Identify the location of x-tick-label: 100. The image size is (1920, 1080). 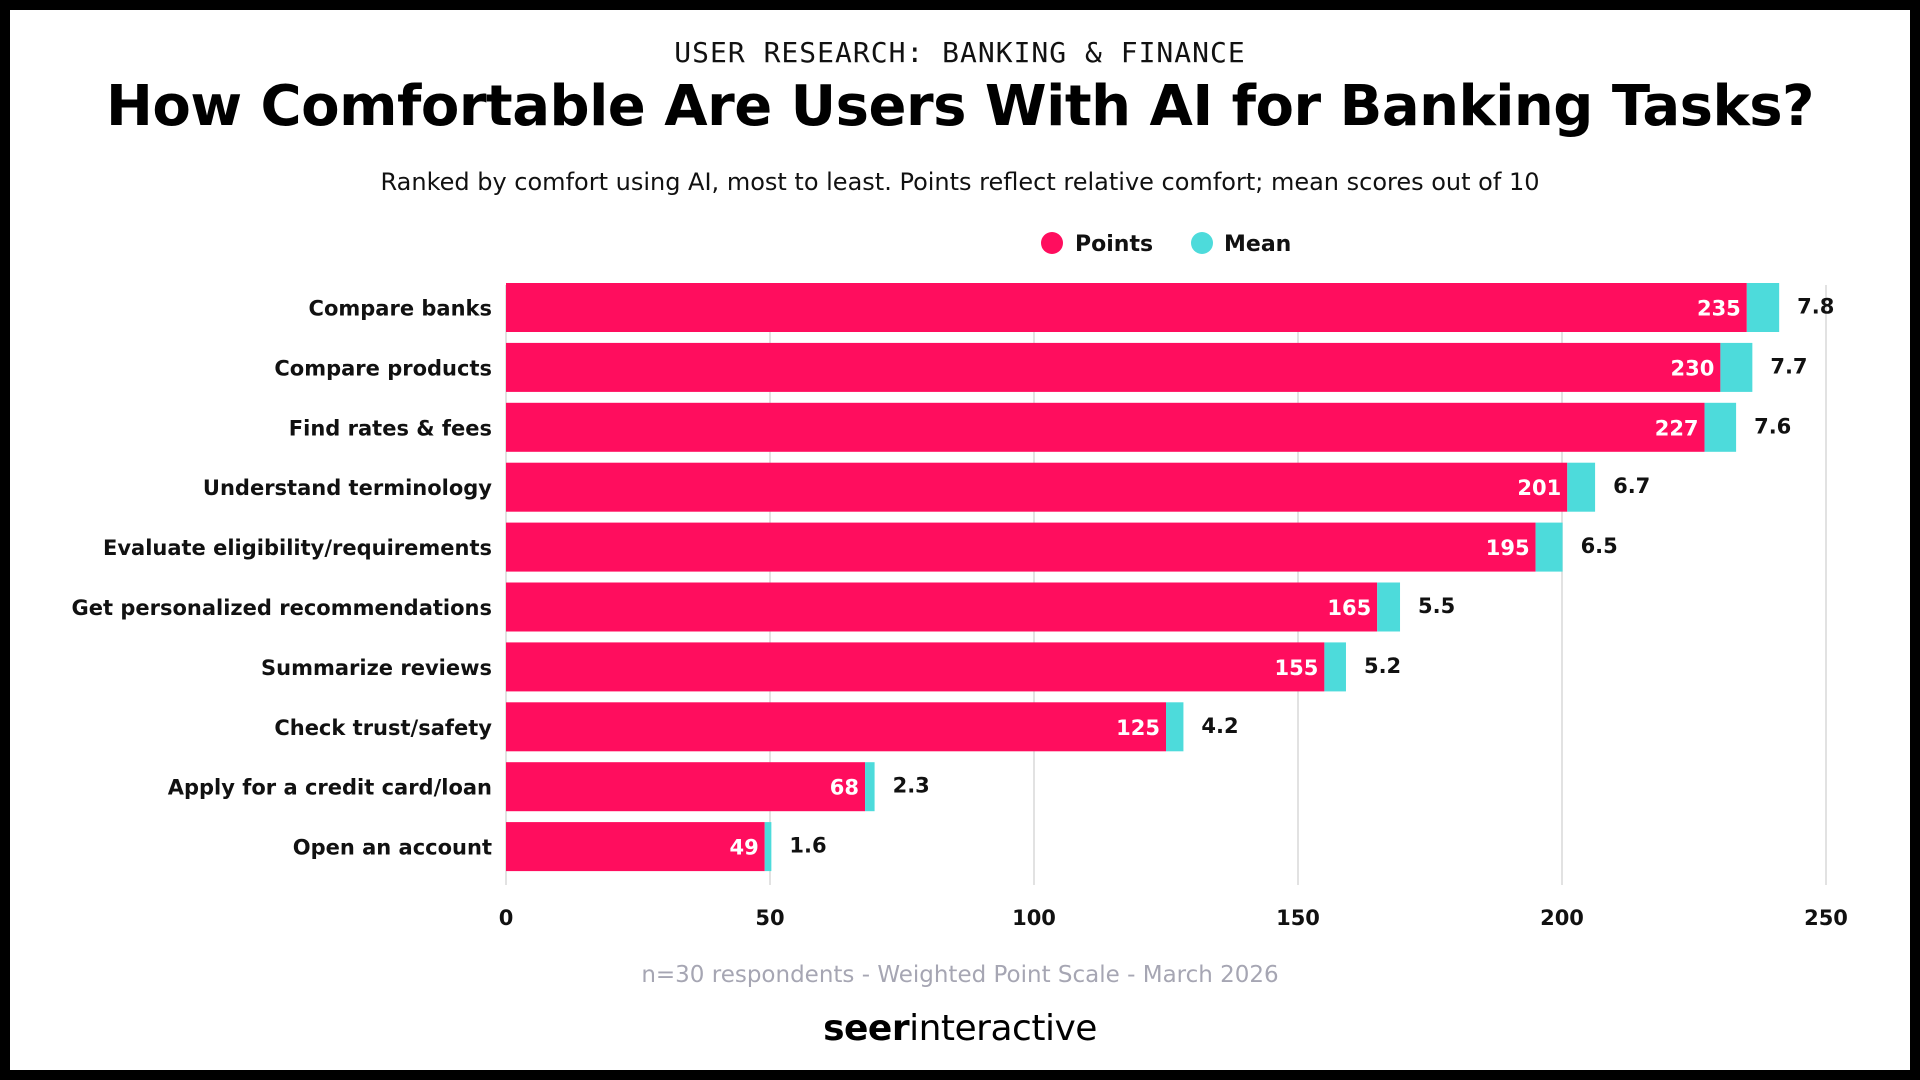
(1034, 918).